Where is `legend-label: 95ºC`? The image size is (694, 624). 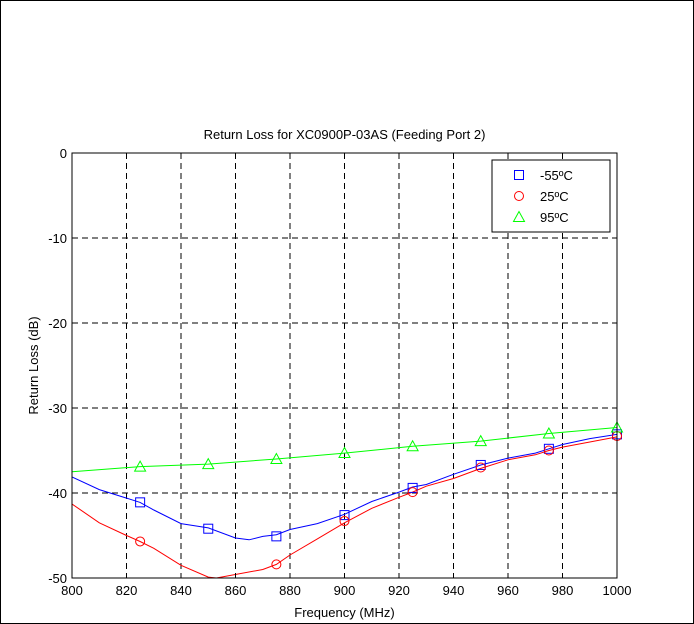 legend-label: 95ºC is located at coordinates (554, 217).